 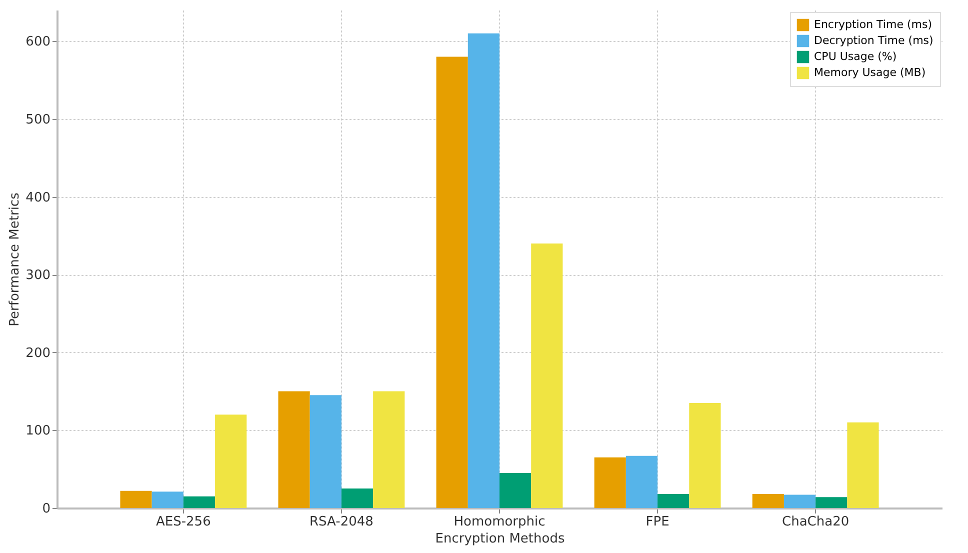 What do you see at coordinates (38, 431) in the screenshot?
I see `y-tick-label: 100` at bounding box center [38, 431].